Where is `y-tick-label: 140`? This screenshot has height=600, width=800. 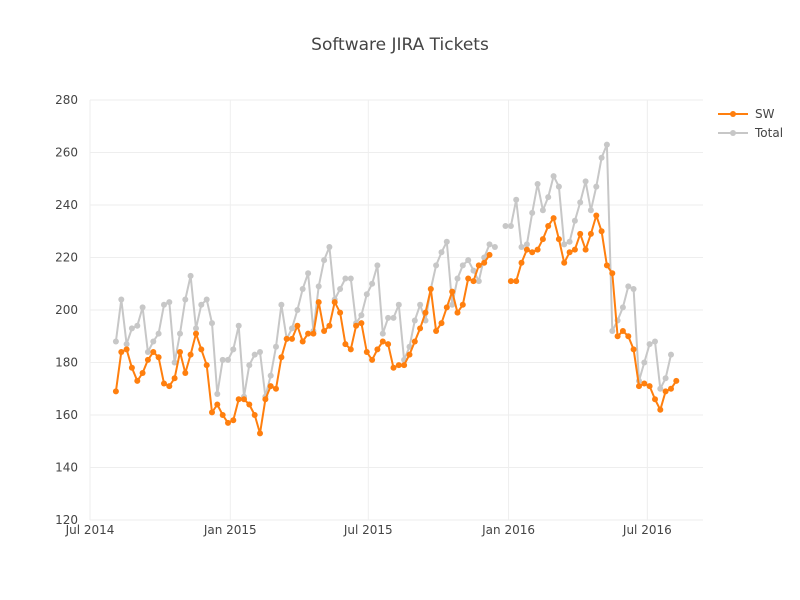 y-tick-label: 140 is located at coordinates (66, 468).